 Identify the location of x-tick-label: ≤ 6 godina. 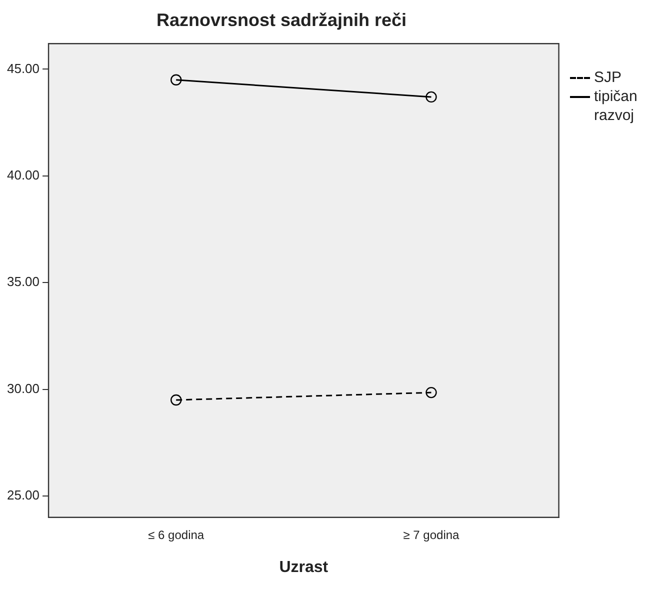
(176, 535).